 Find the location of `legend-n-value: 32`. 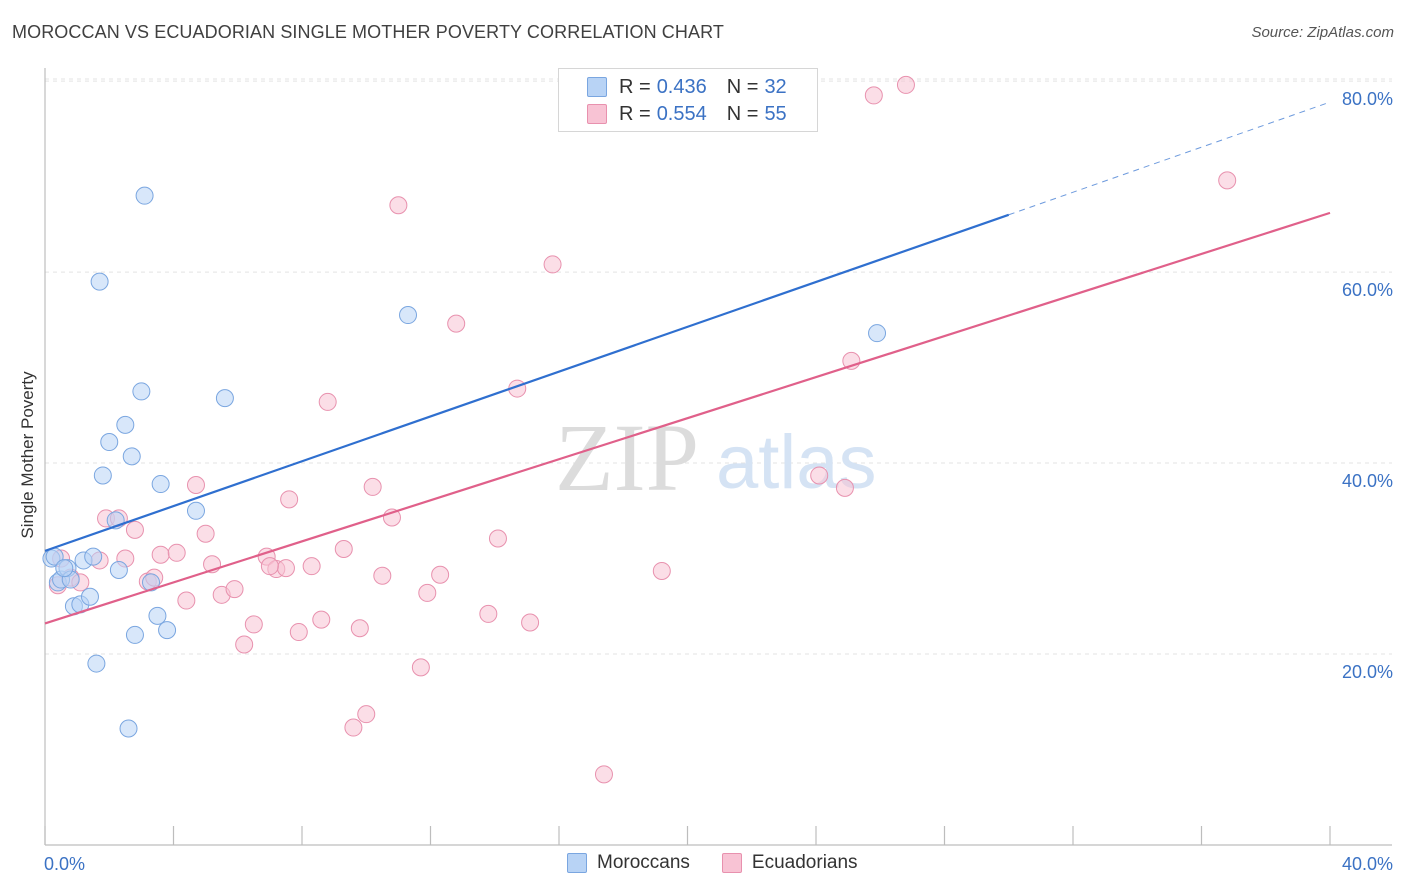

legend-n-value: 32 is located at coordinates (775, 86).